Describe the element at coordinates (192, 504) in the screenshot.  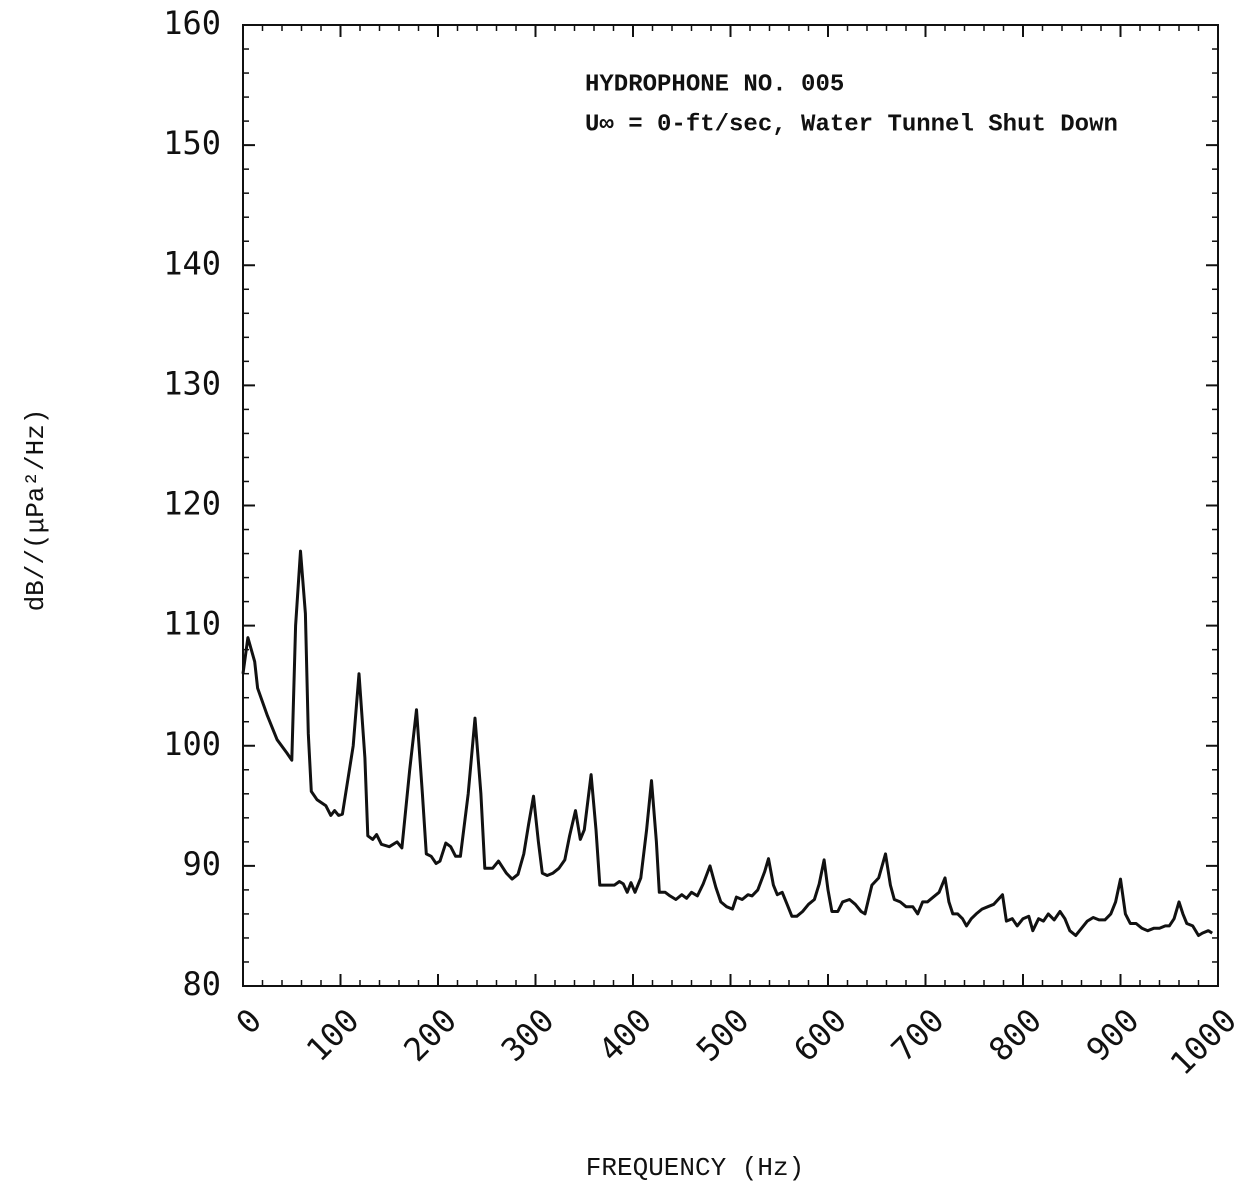
I see `y-tick-label: 120` at that location.